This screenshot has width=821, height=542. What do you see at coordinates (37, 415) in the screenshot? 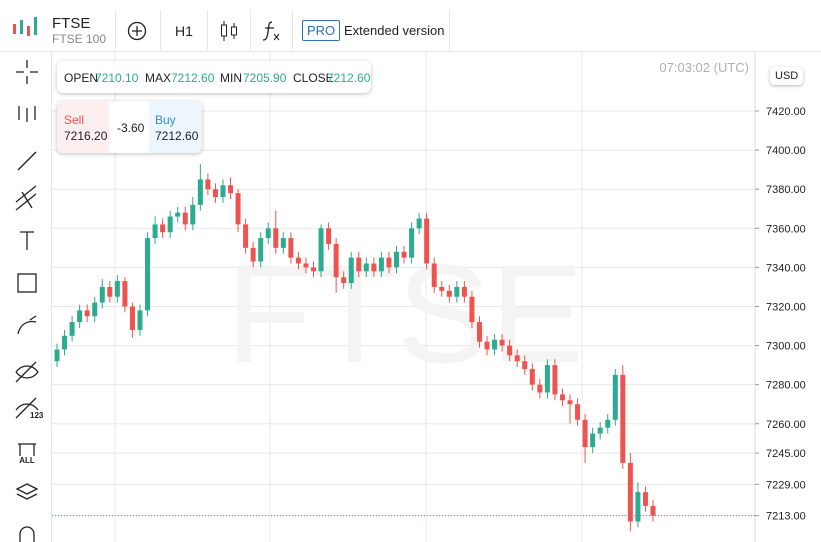
I see `icon-label: 123` at bounding box center [37, 415].